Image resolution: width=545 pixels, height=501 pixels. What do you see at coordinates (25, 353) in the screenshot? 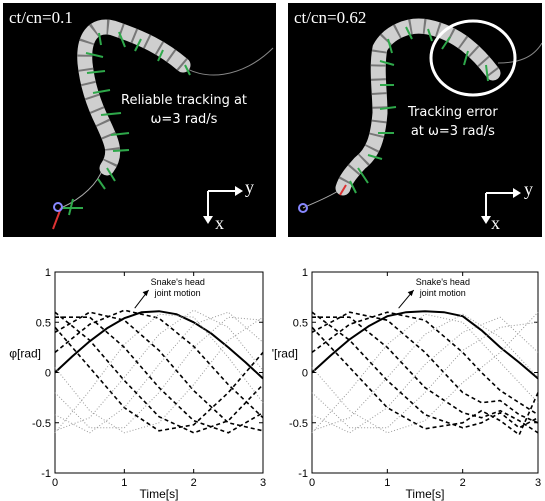
I see `y-axis-label: φ[rad]` at bounding box center [25, 353].